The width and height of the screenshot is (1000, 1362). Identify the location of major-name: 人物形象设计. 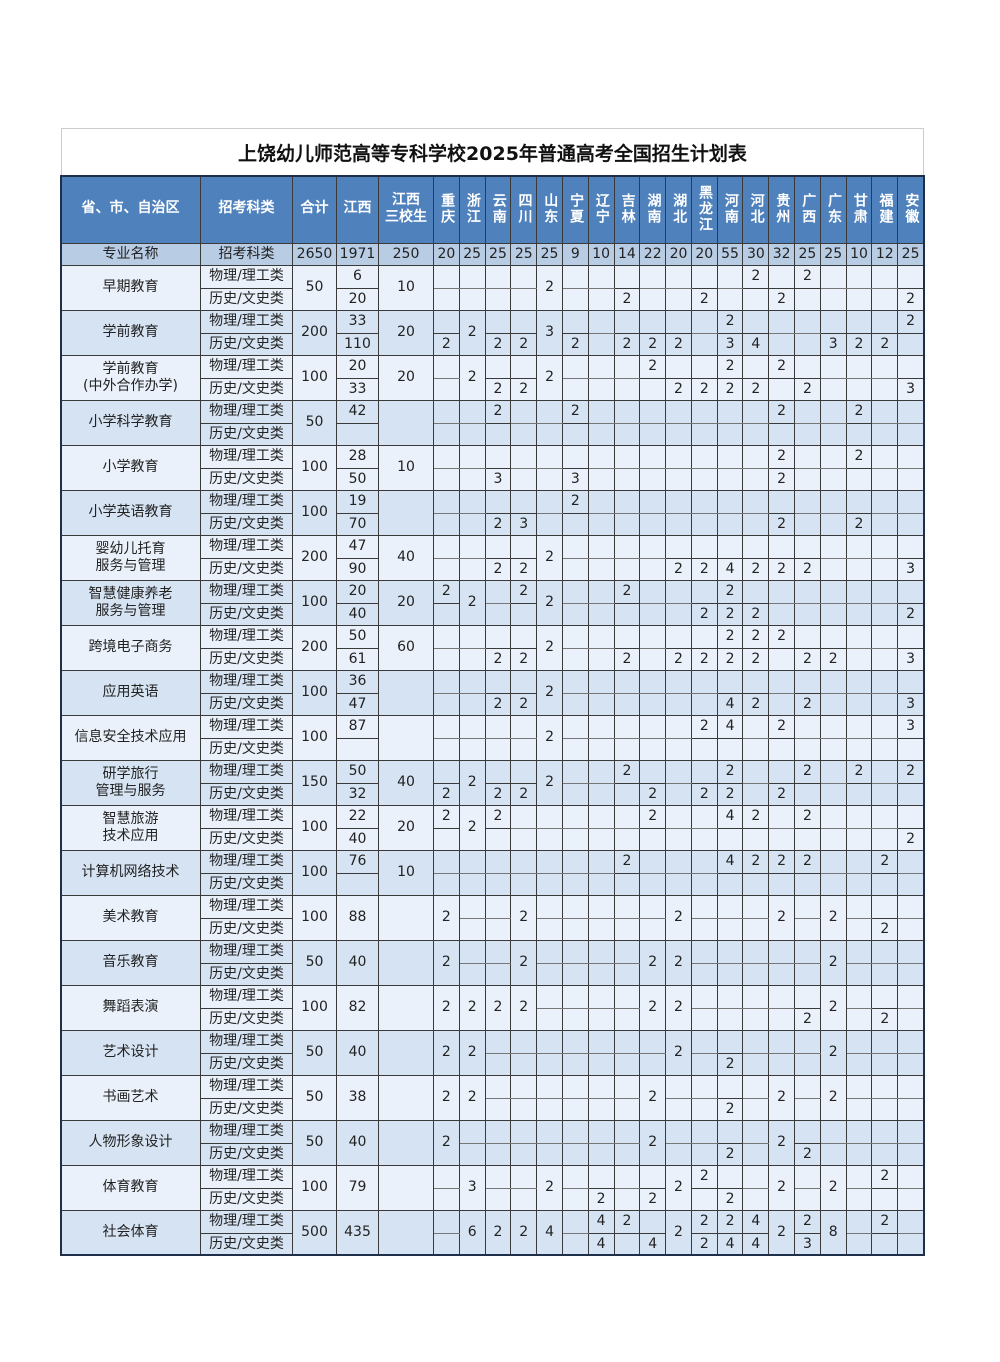
(131, 1143).